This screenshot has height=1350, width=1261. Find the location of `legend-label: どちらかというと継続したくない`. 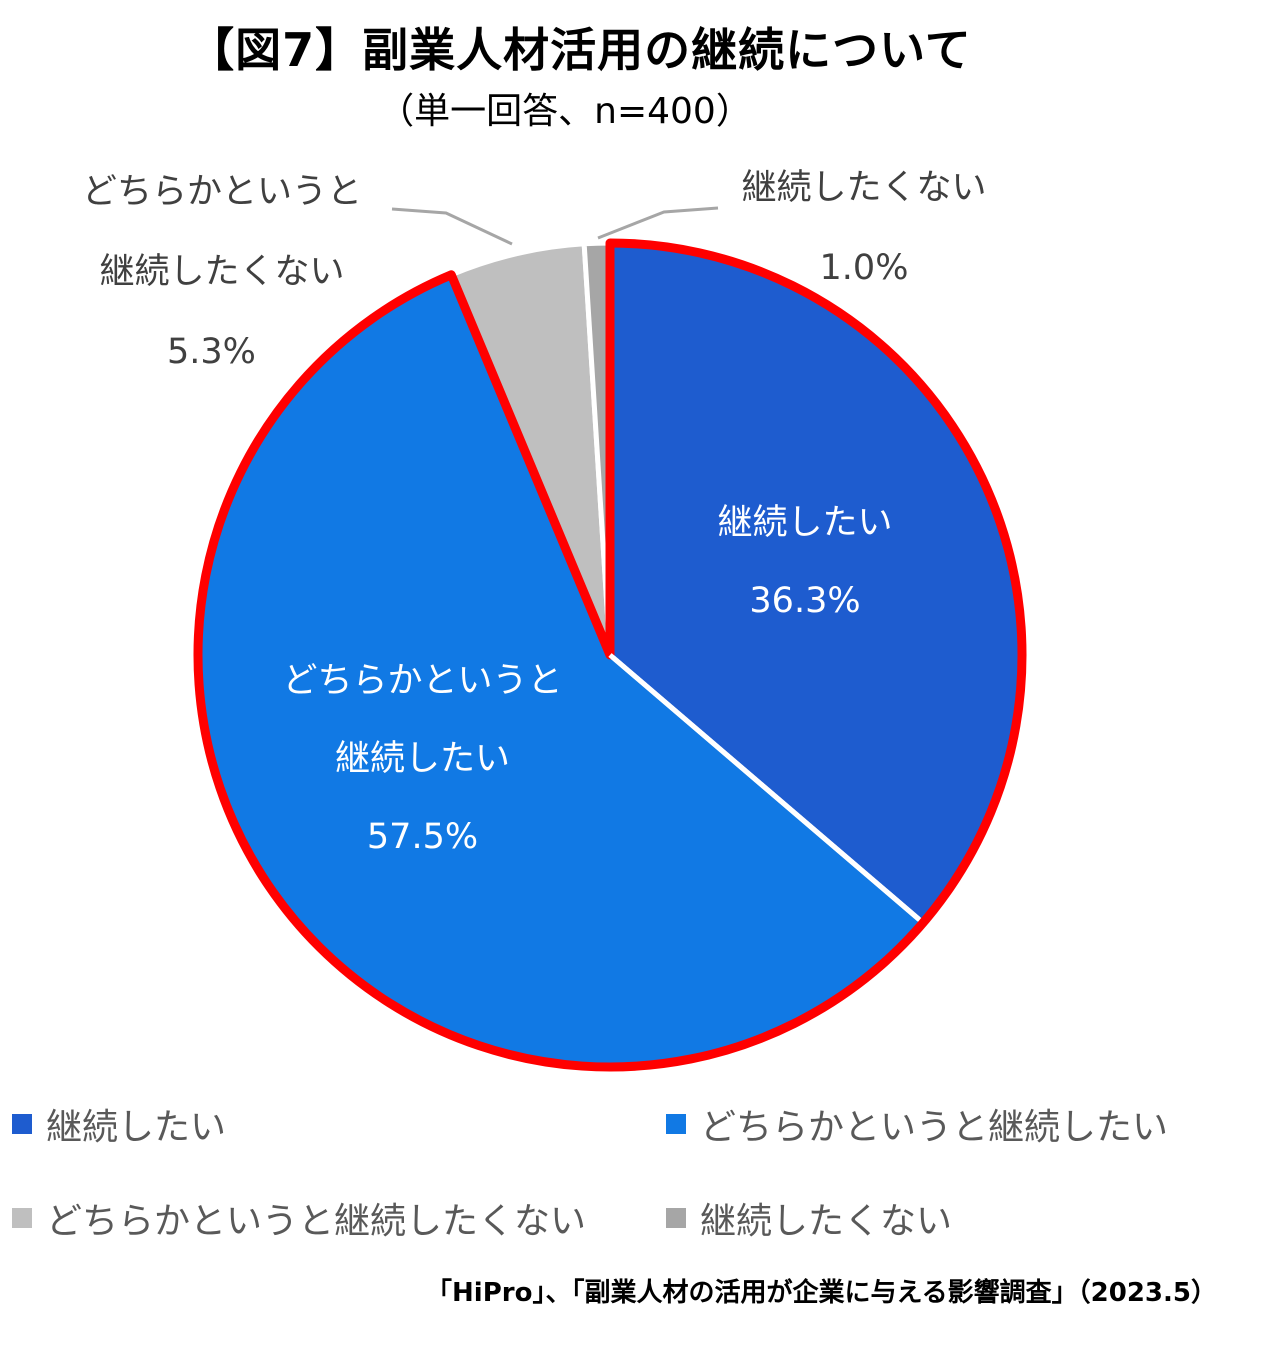

legend-label: どちらかというと継続したくない is located at coordinates (316, 1221).